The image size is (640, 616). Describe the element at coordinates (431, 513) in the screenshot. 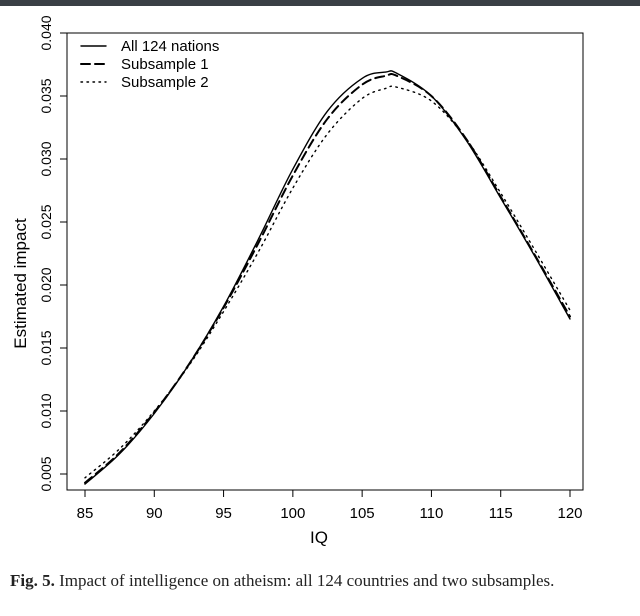

I see `x-tick-label: 110` at that location.